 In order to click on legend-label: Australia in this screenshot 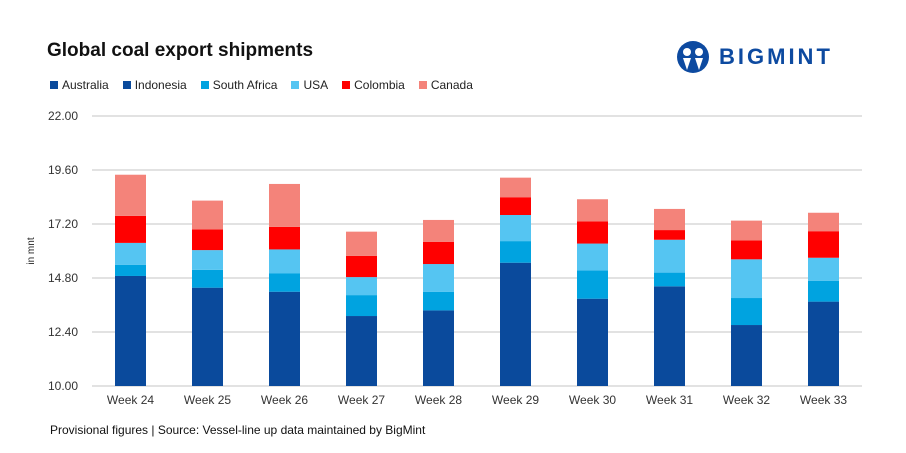, I will do `click(85, 85)`.